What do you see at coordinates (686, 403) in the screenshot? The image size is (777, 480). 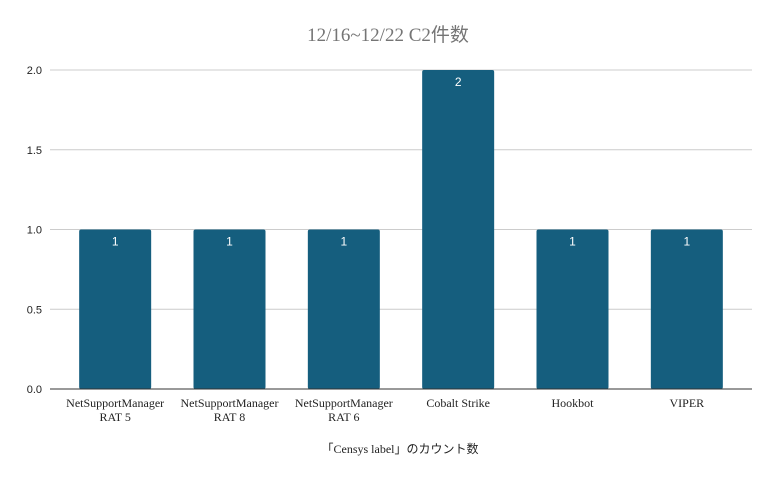 I see `x-category-label: VIPER` at bounding box center [686, 403].